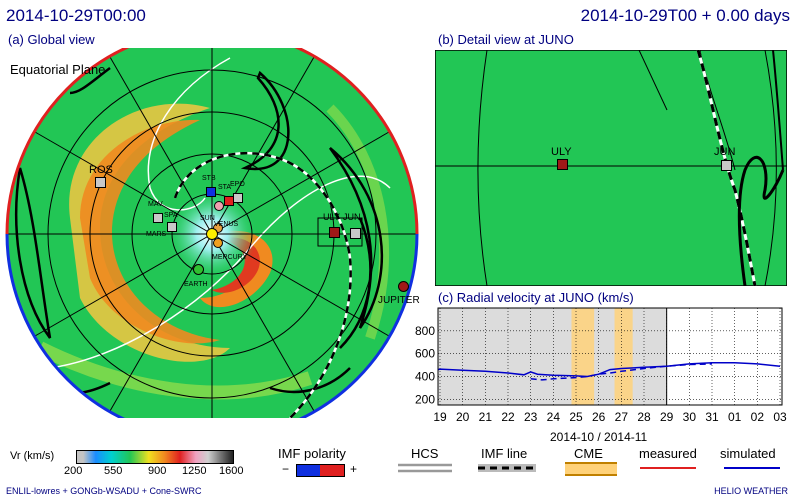  Describe the element at coordinates (218, 243) in the screenshot. I see `mercury-marker` at that location.